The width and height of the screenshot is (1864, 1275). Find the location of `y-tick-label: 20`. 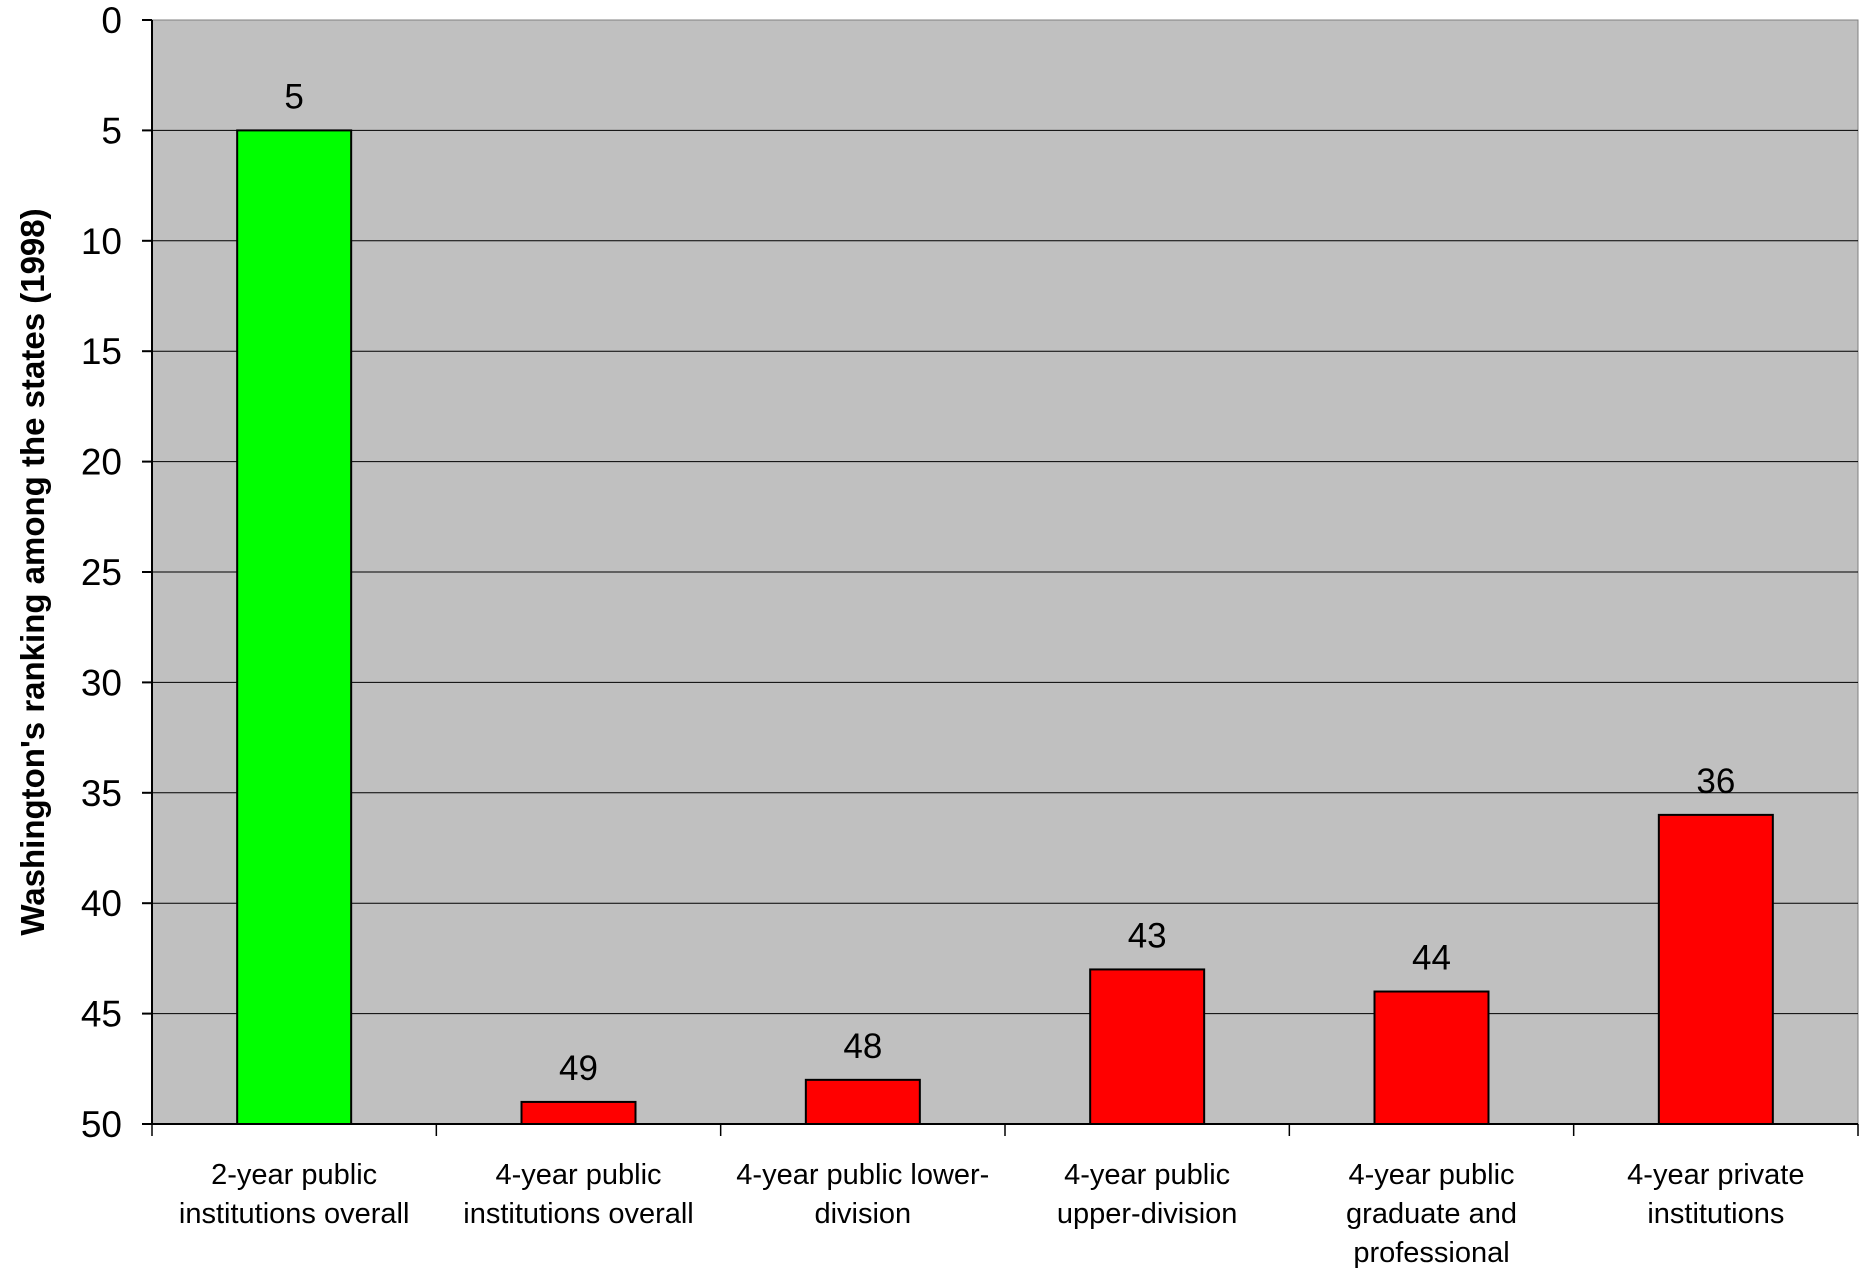

y-tick-label: 20 is located at coordinates (101, 462).